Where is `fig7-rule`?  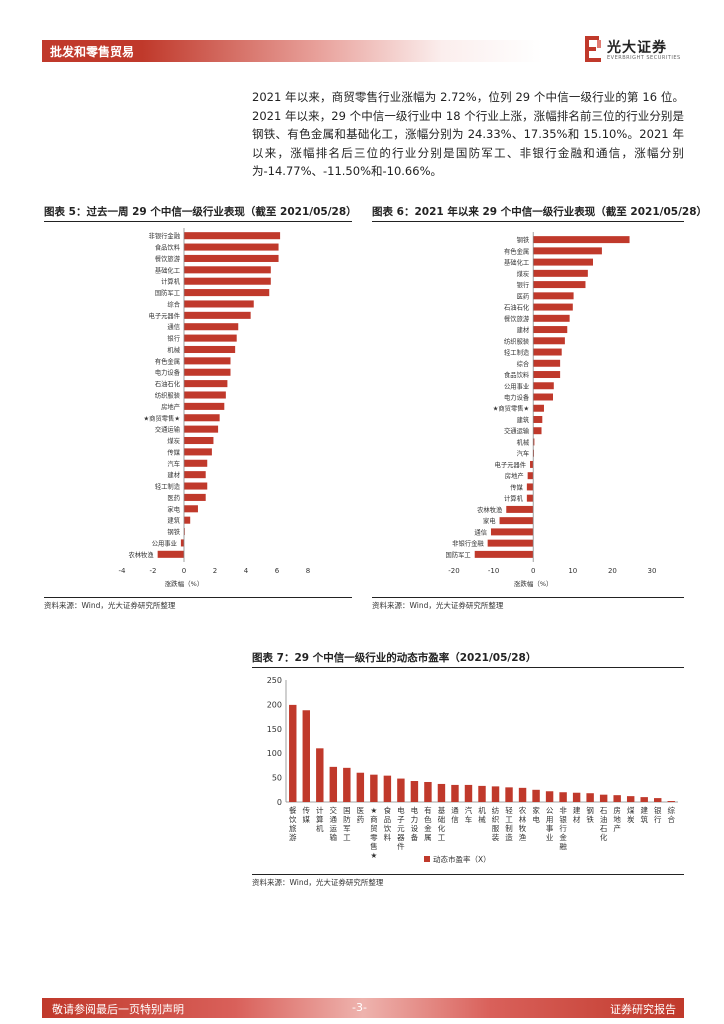
fig7-rule is located at coordinates (468, 667).